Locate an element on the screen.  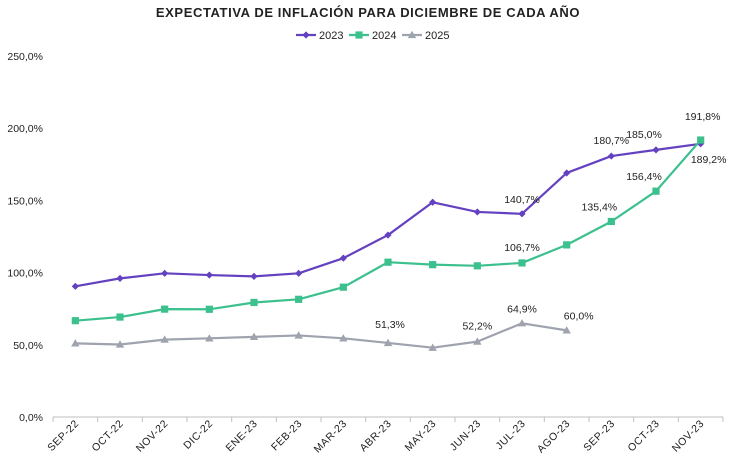
data-label: 189,2% is located at coordinates (709, 160).